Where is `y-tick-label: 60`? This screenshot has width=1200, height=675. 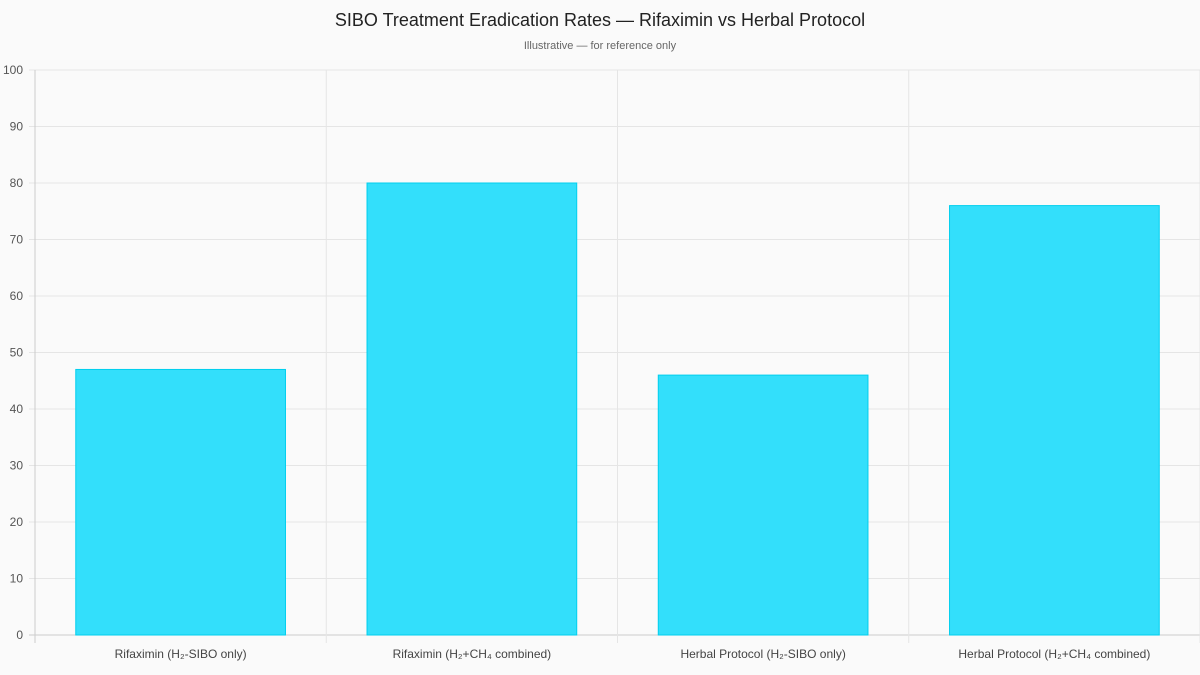 y-tick-label: 60 is located at coordinates (17, 296).